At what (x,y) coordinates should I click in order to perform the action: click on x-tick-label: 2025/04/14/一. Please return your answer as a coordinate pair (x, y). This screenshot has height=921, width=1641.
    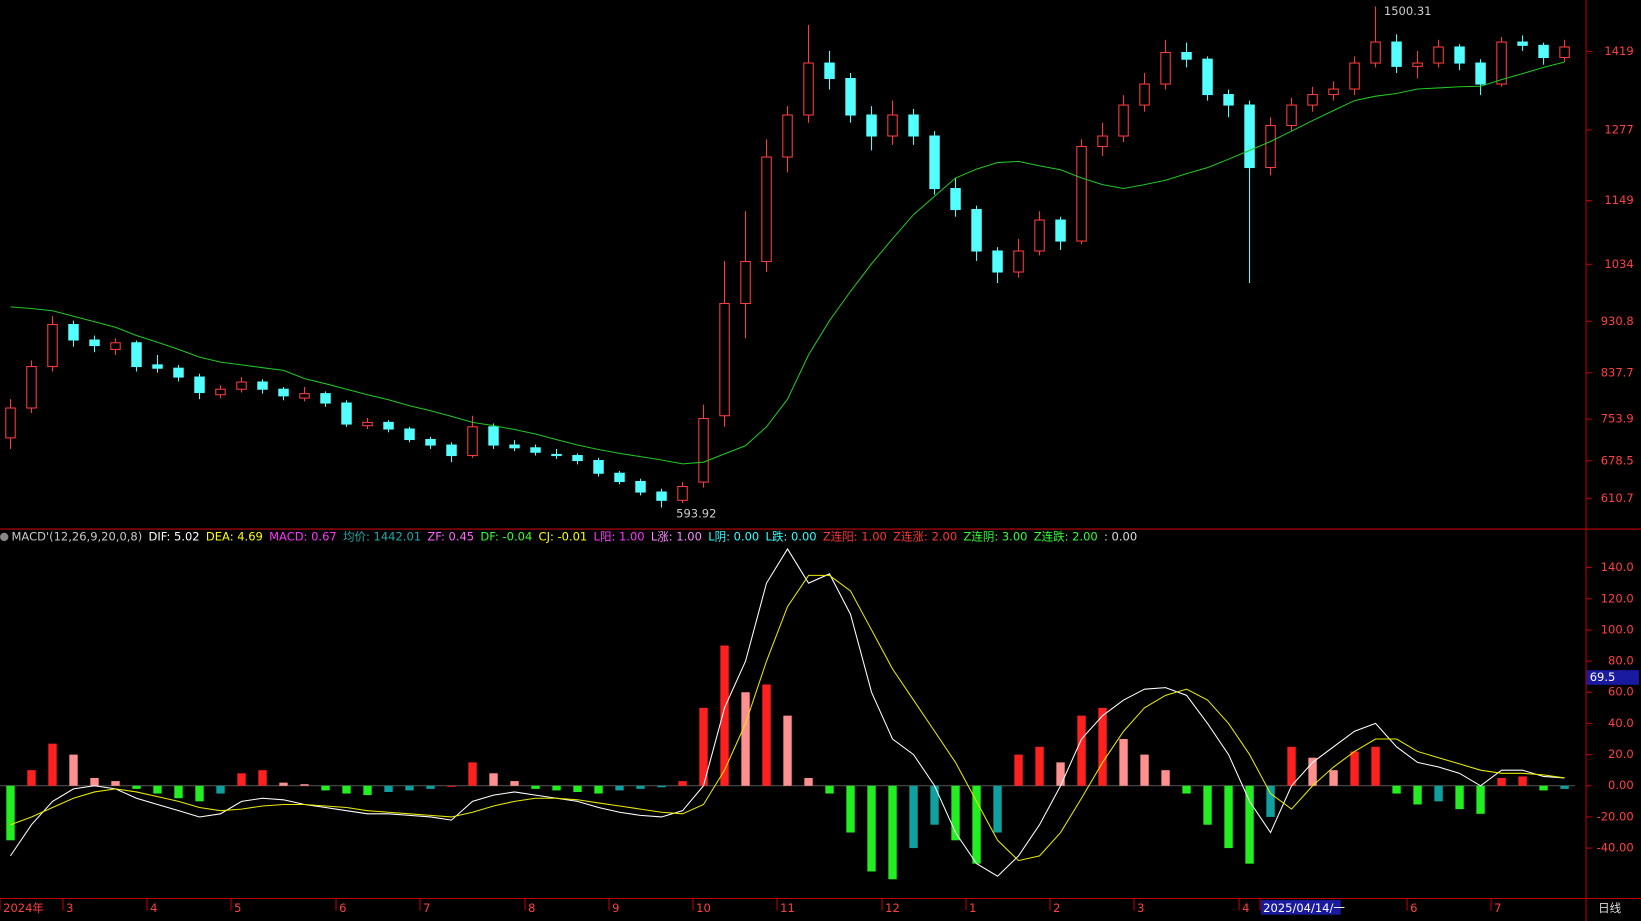
    Looking at the image, I should click on (1304, 908).